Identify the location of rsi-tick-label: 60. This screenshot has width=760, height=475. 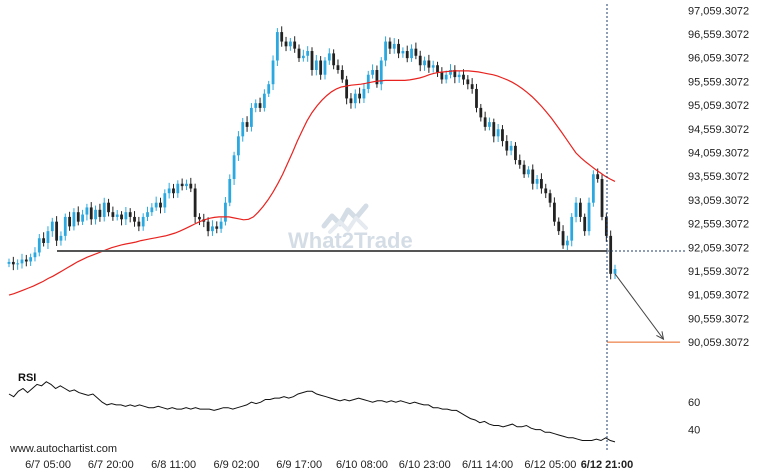
(694, 403).